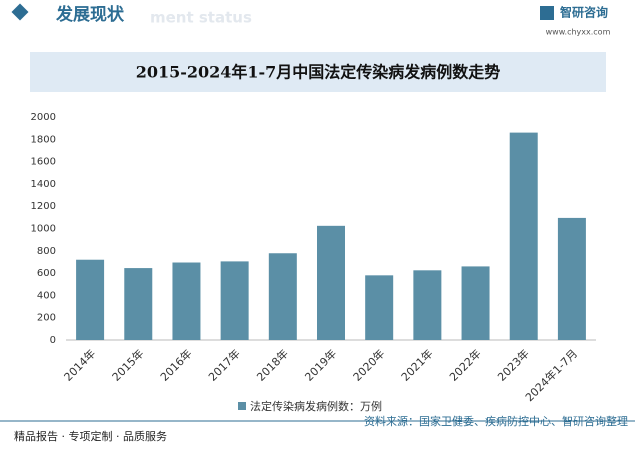 This screenshot has height=452, width=635. I want to click on x-tick-label: 2023年, so click(512, 364).